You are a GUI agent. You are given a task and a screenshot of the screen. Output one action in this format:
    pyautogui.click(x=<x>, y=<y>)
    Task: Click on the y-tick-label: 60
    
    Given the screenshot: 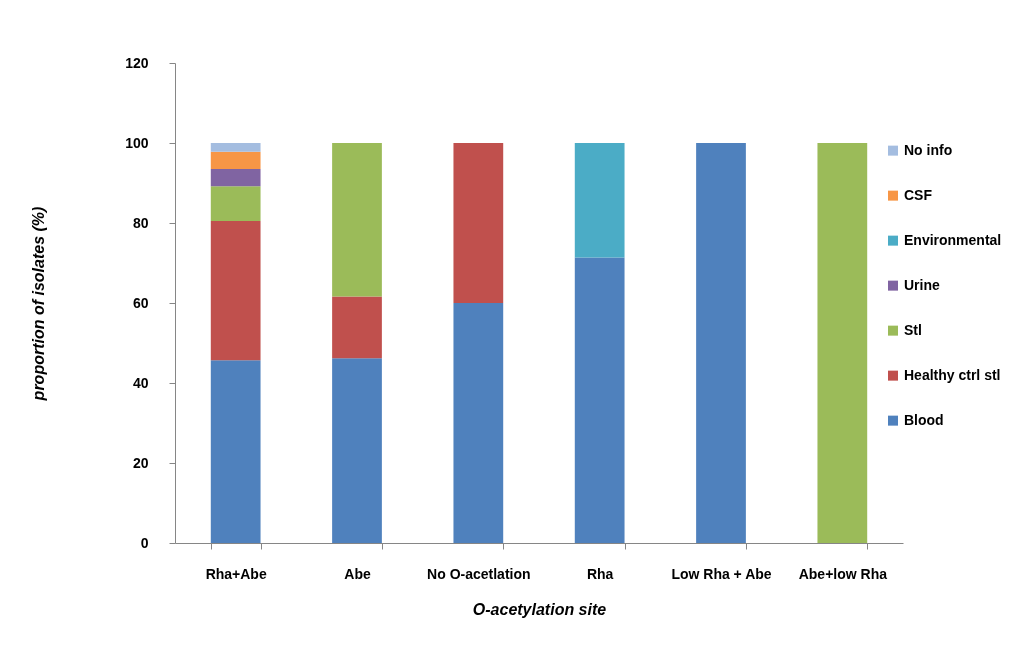 What is the action you would take?
    pyautogui.click(x=140, y=302)
    